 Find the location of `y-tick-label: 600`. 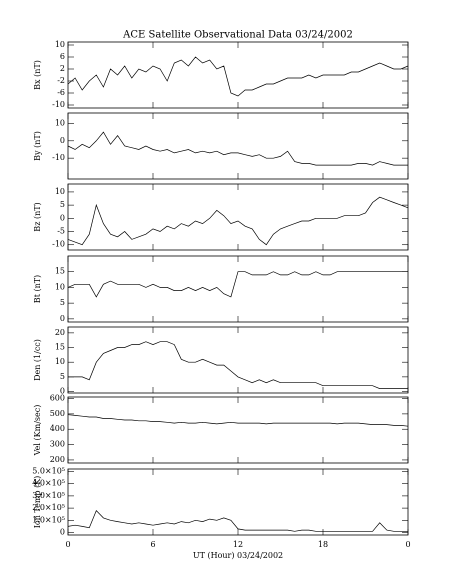

y-tick-label: 600 is located at coordinates (57, 398).